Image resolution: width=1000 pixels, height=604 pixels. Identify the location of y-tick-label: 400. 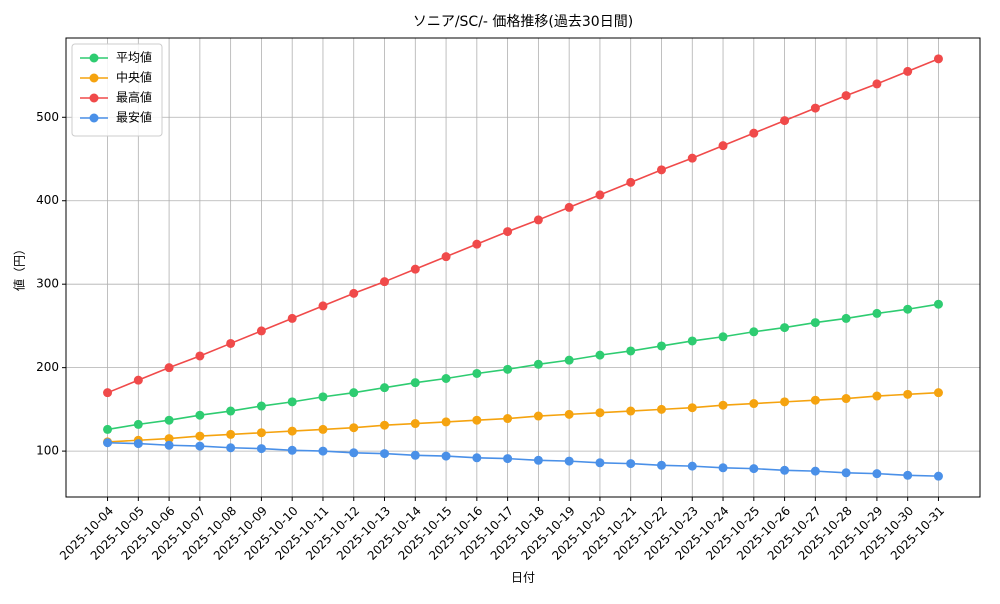
(47, 200).